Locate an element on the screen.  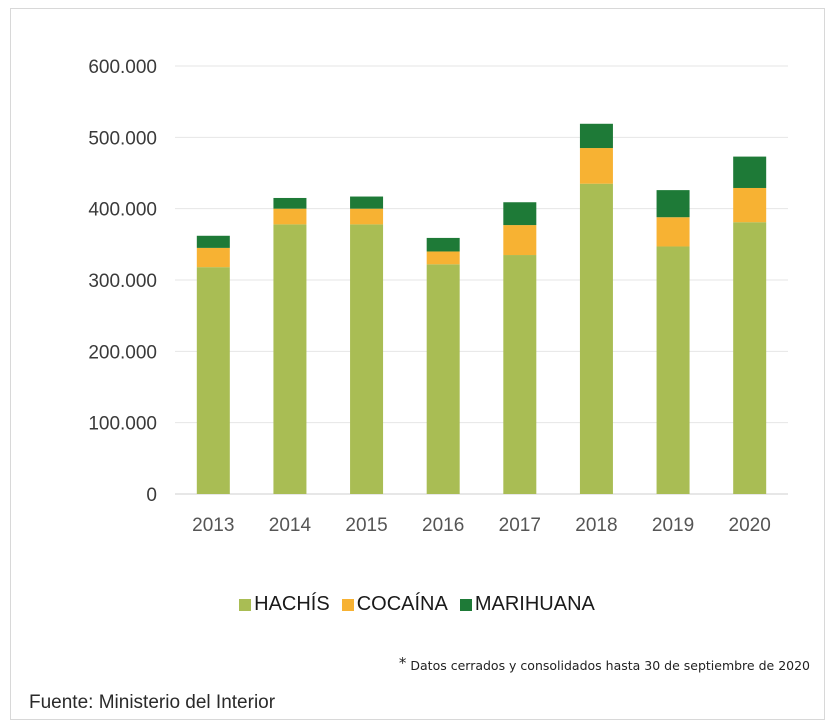
legend-item-marihuana: MARIHUANA is located at coordinates (527, 604).